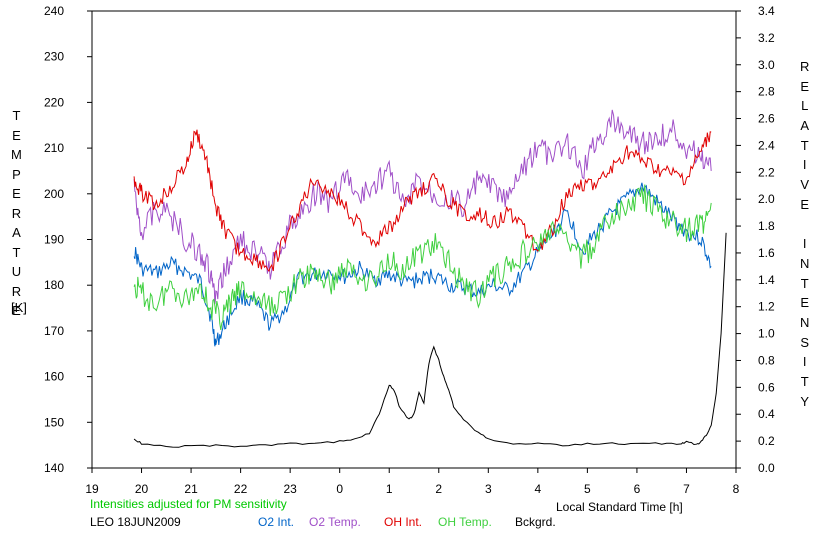  I want to click on x-tick-label: 3, so click(488, 489).